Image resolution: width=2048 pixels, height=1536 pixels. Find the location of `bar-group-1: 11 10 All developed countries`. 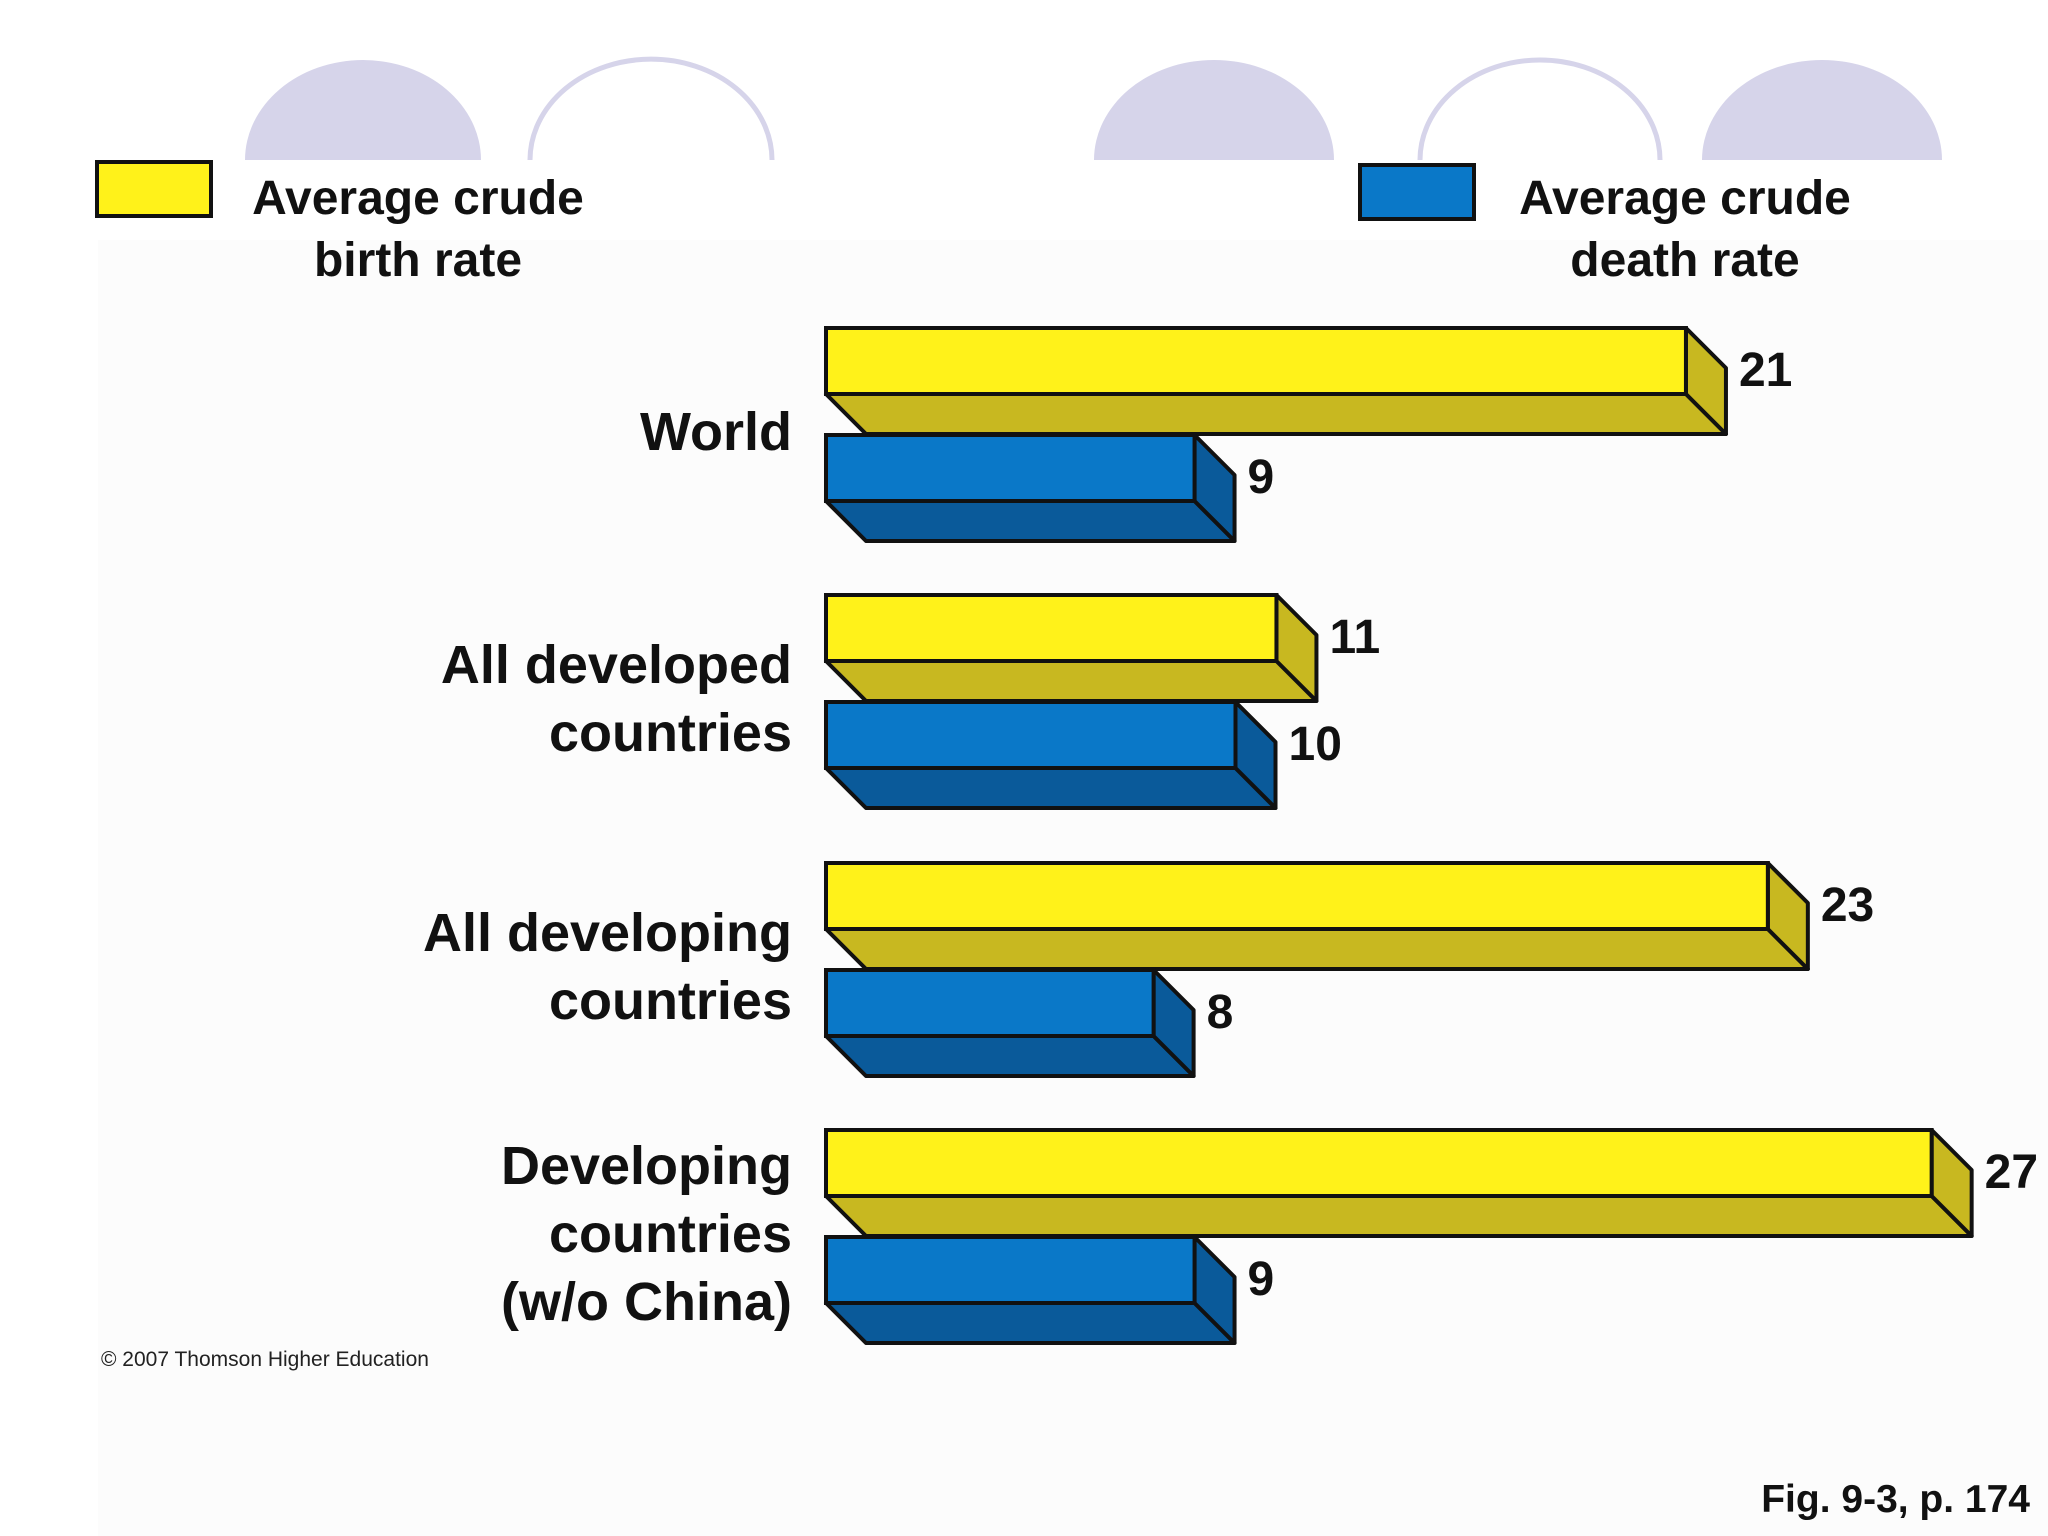

bar-group-1: 11 10 All developed countries is located at coordinates (910, 701).